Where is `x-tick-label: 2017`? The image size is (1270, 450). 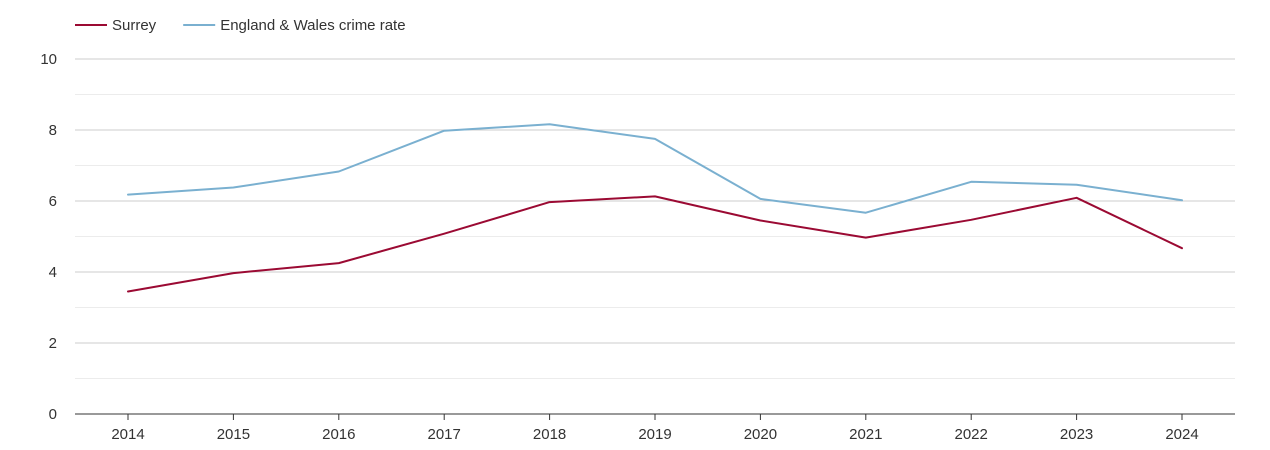 x-tick-label: 2017 is located at coordinates (444, 434).